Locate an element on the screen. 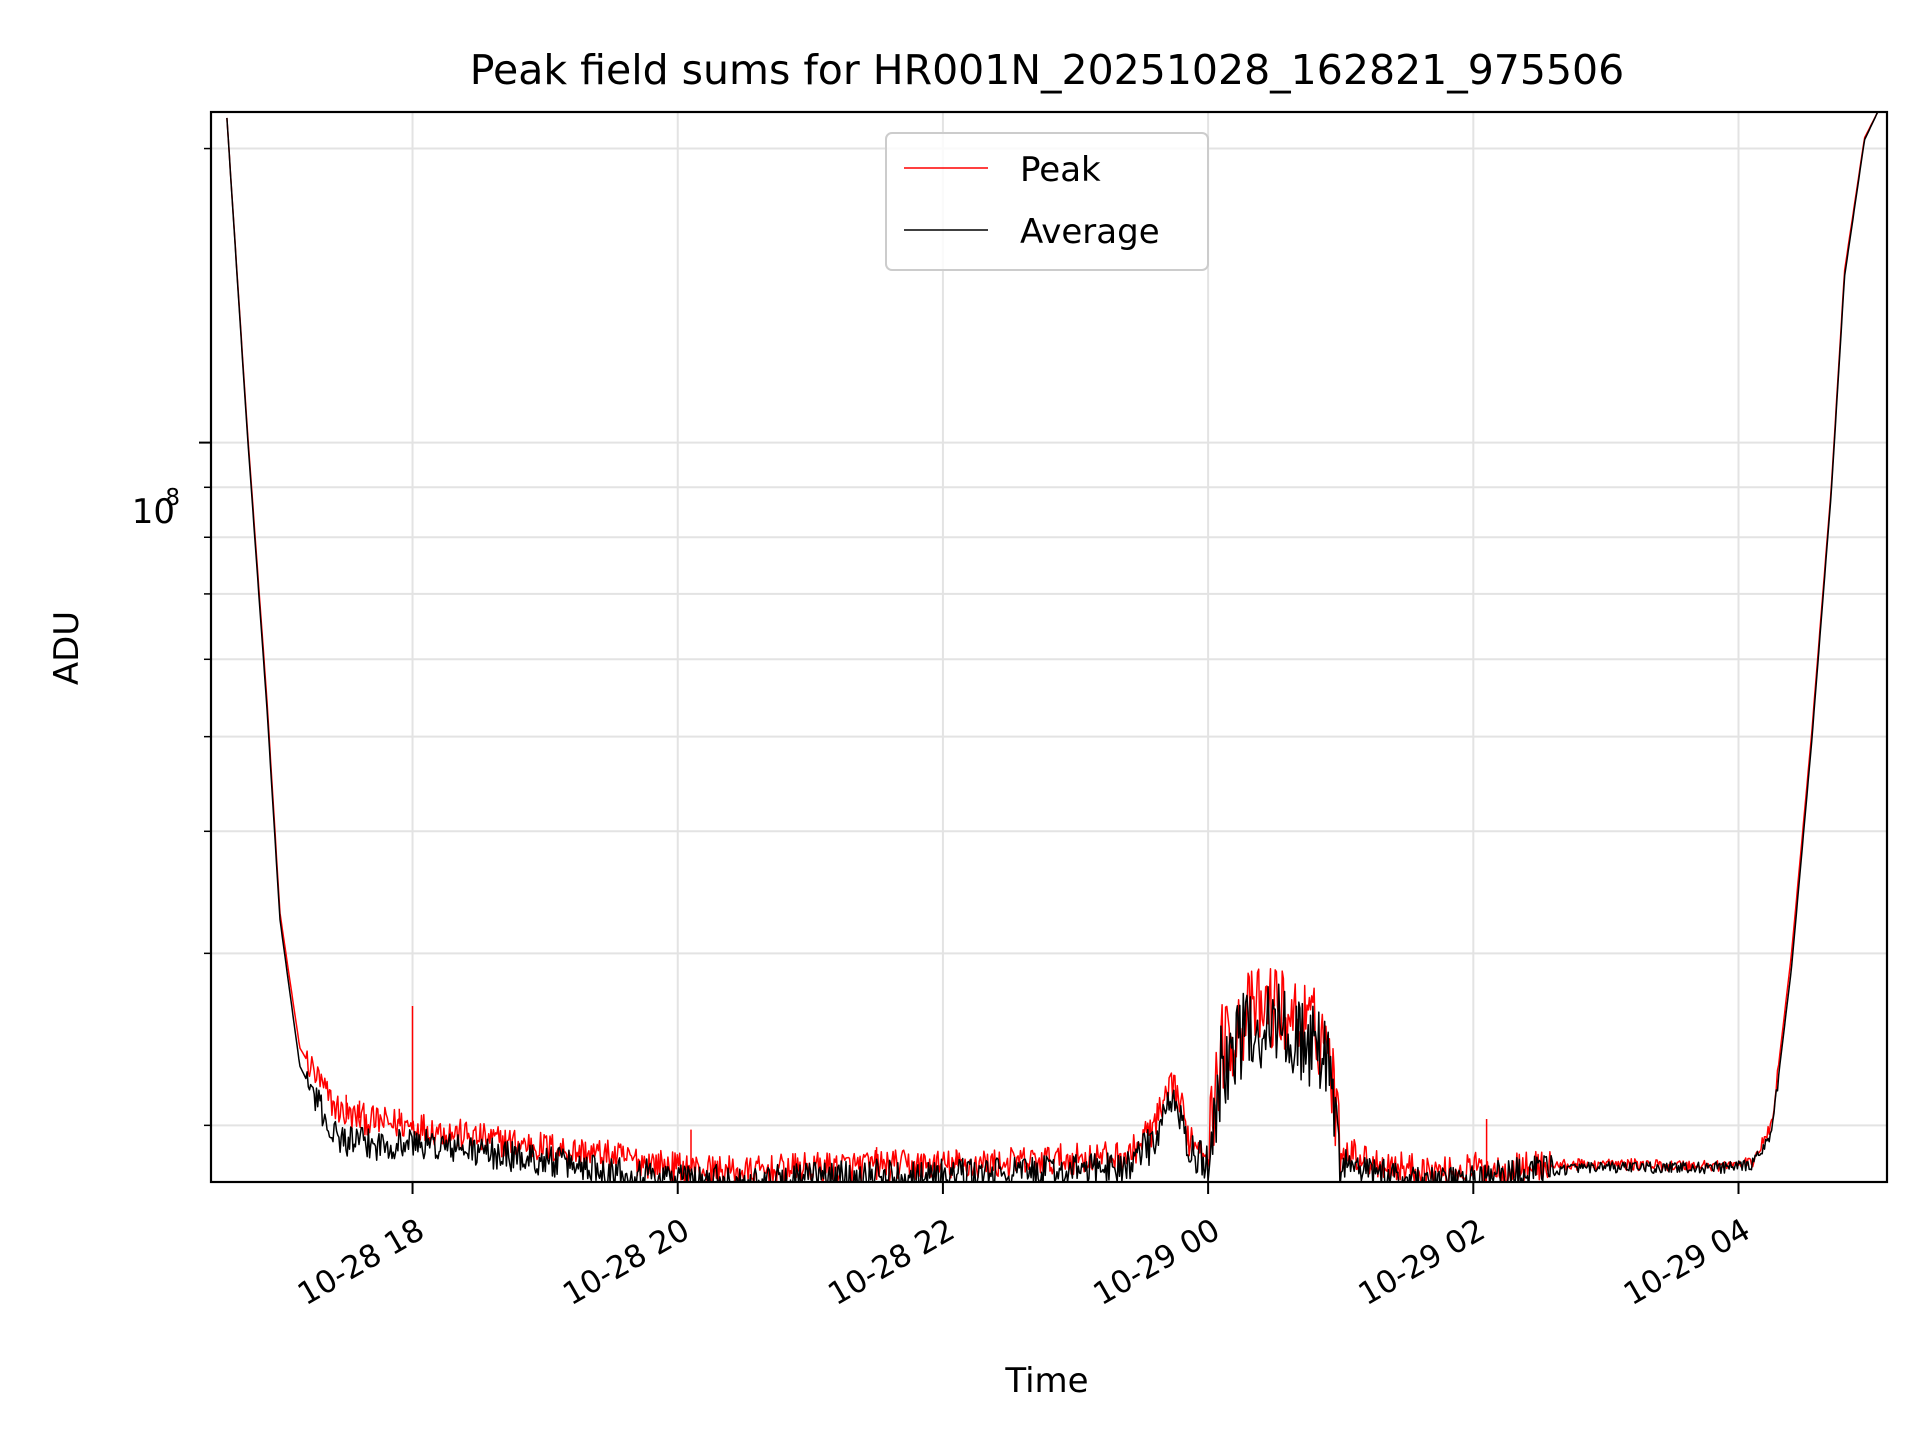 Image resolution: width=1920 pixels, height=1440 pixels. y-tick-label-exponent: 8 is located at coordinates (172, 498).